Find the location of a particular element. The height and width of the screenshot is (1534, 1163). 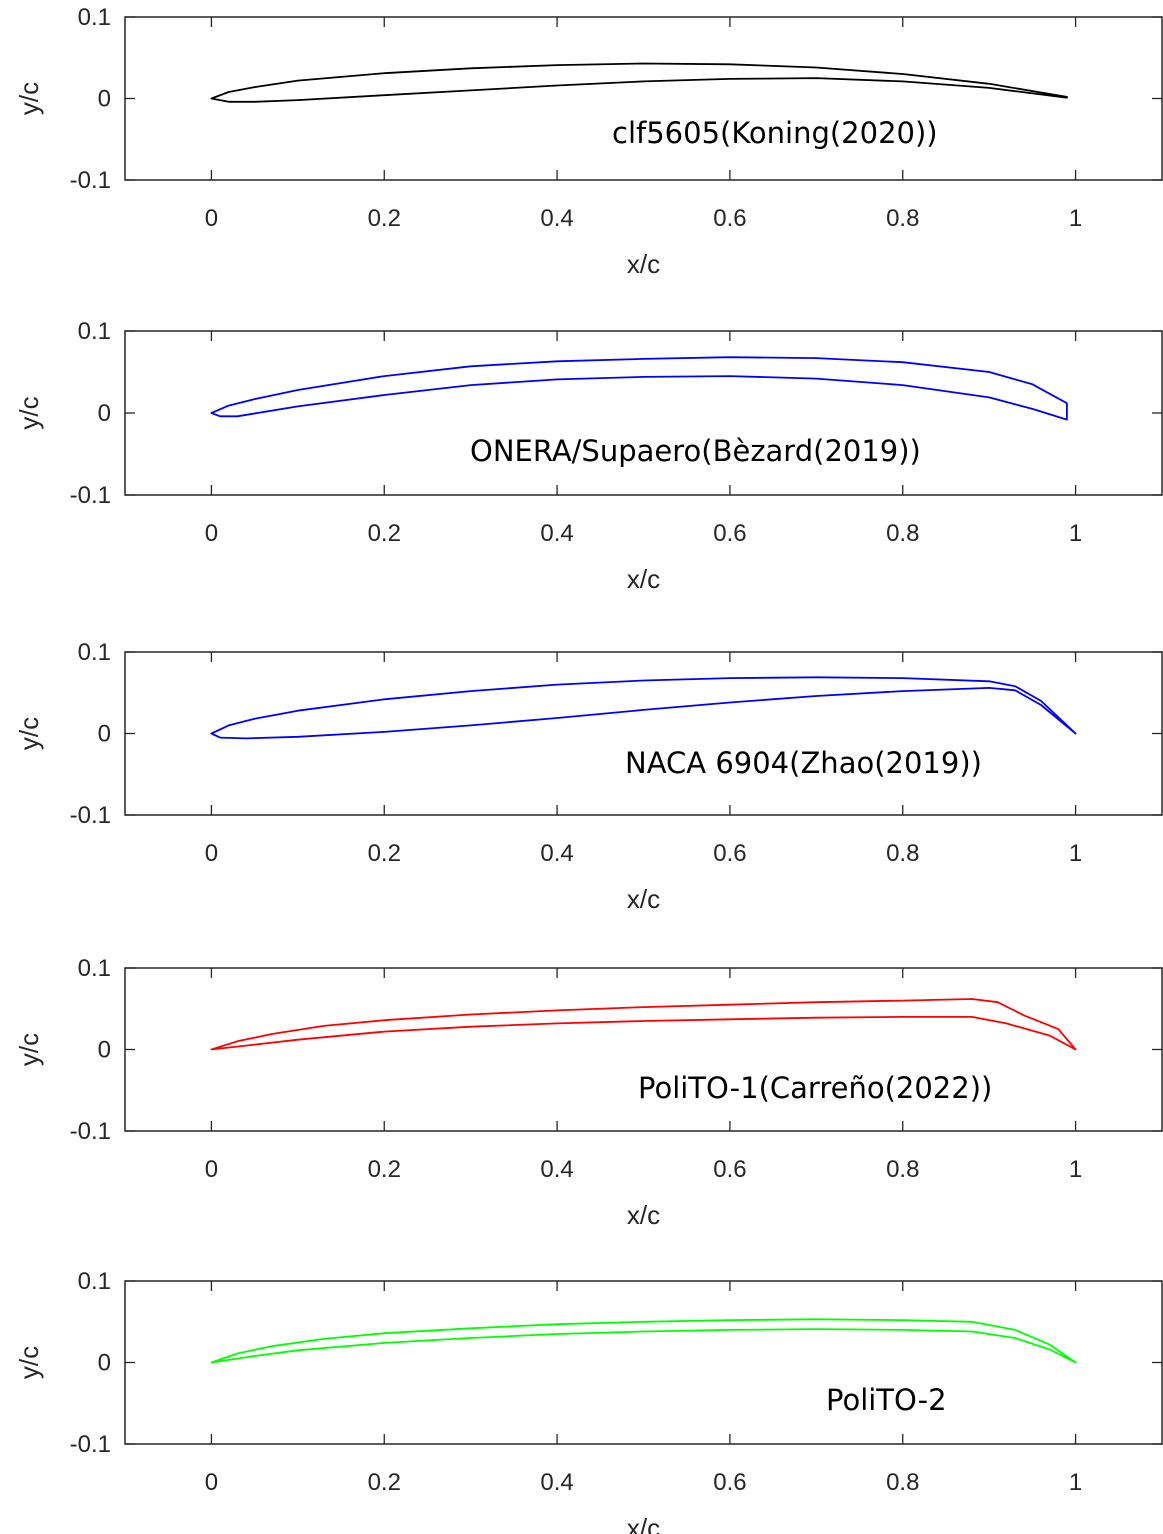

airfoil-annotation: NACA 6904(Zhao(2019)) is located at coordinates (803, 763).